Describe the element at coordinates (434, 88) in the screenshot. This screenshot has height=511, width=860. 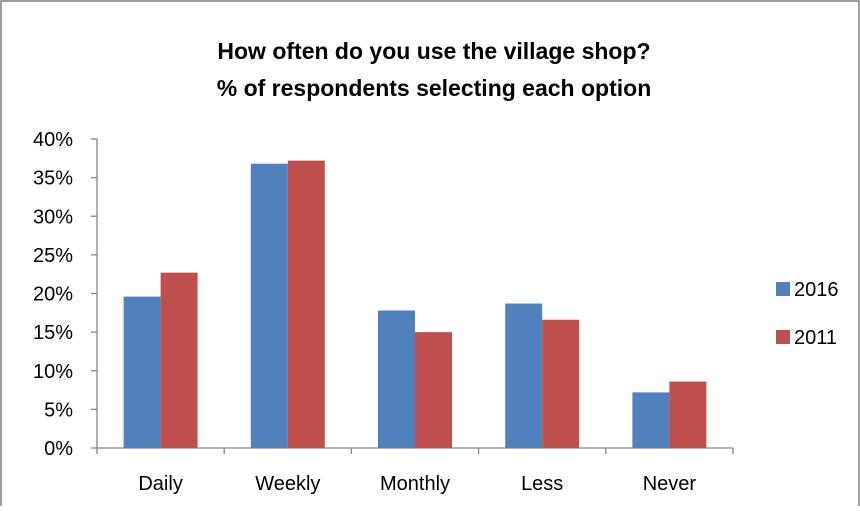
I see `chart-subtitle: % of respondents selecting each option` at that location.